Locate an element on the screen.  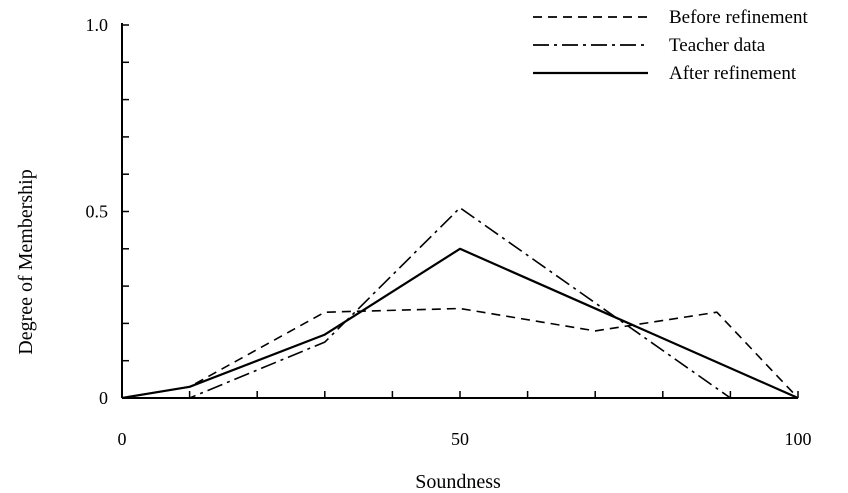
x-axis-label: Soundness is located at coordinates (458, 482).